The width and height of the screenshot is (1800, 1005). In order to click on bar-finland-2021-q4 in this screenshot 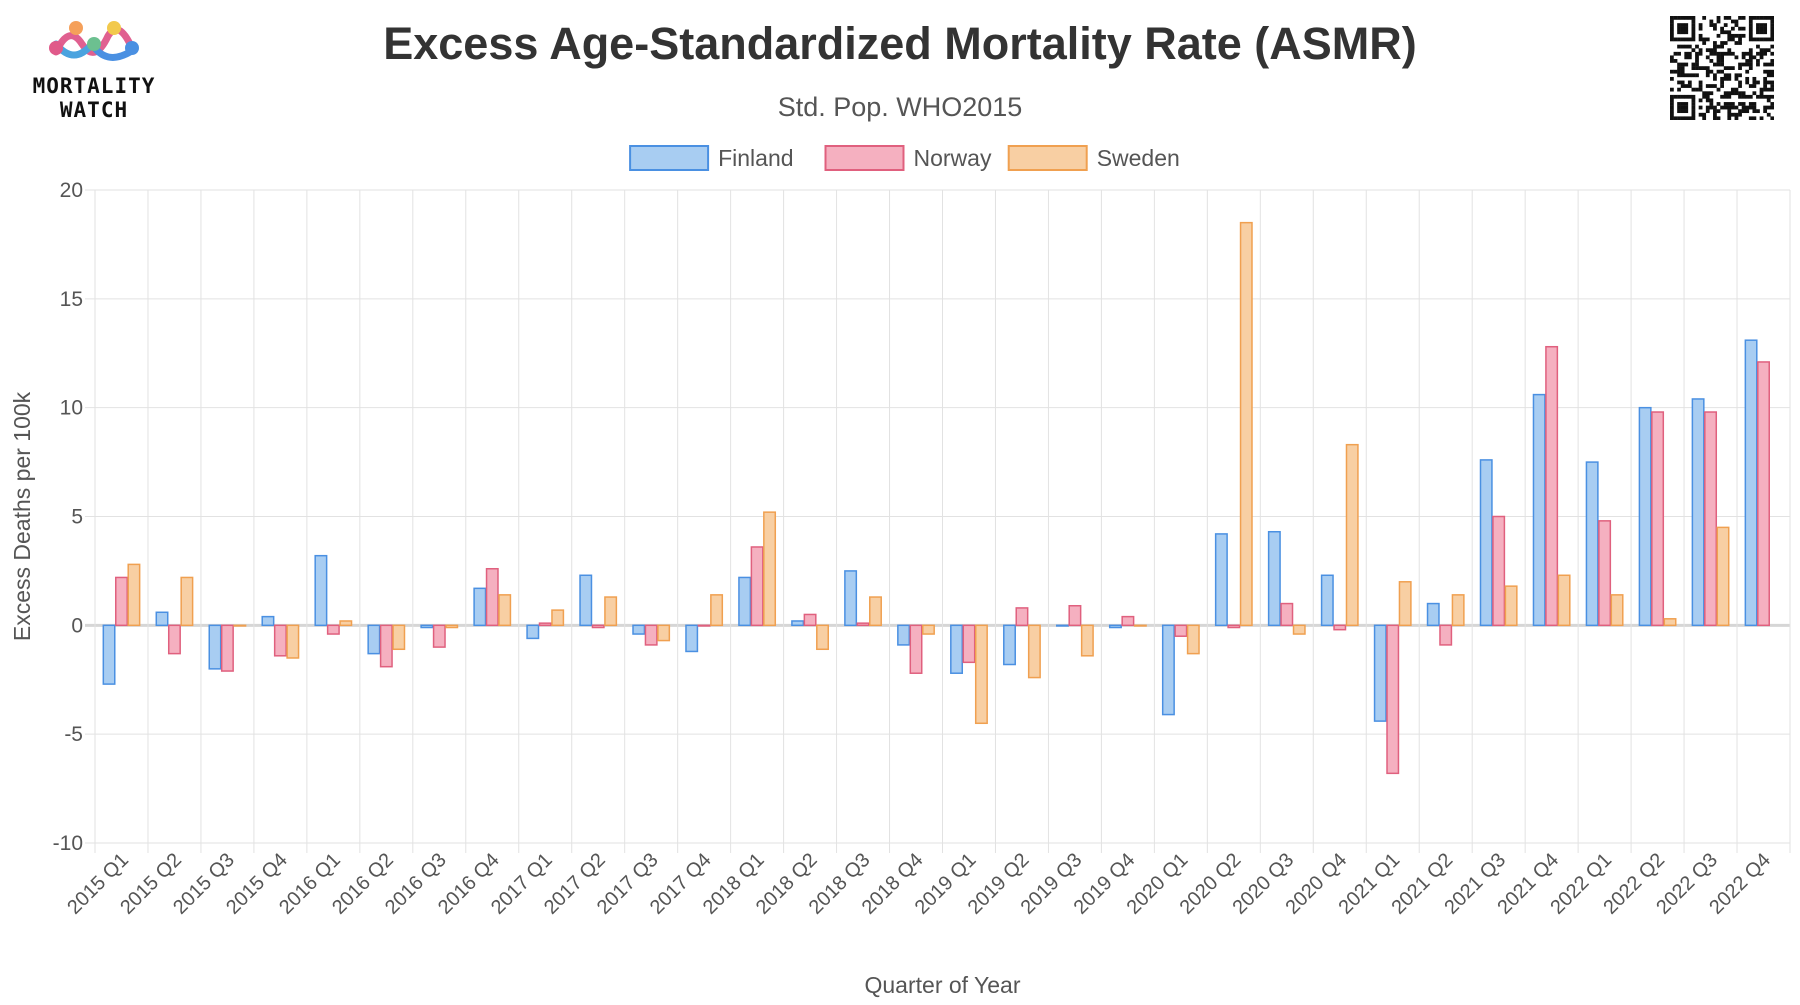, I will do `click(1539, 510)`.